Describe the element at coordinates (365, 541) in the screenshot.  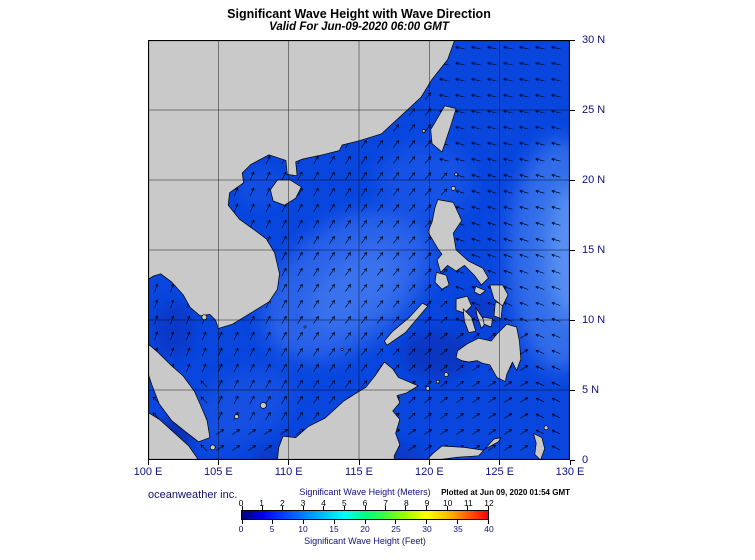
I see `legend-feet-label: Significant Wave Height (Feet)` at that location.